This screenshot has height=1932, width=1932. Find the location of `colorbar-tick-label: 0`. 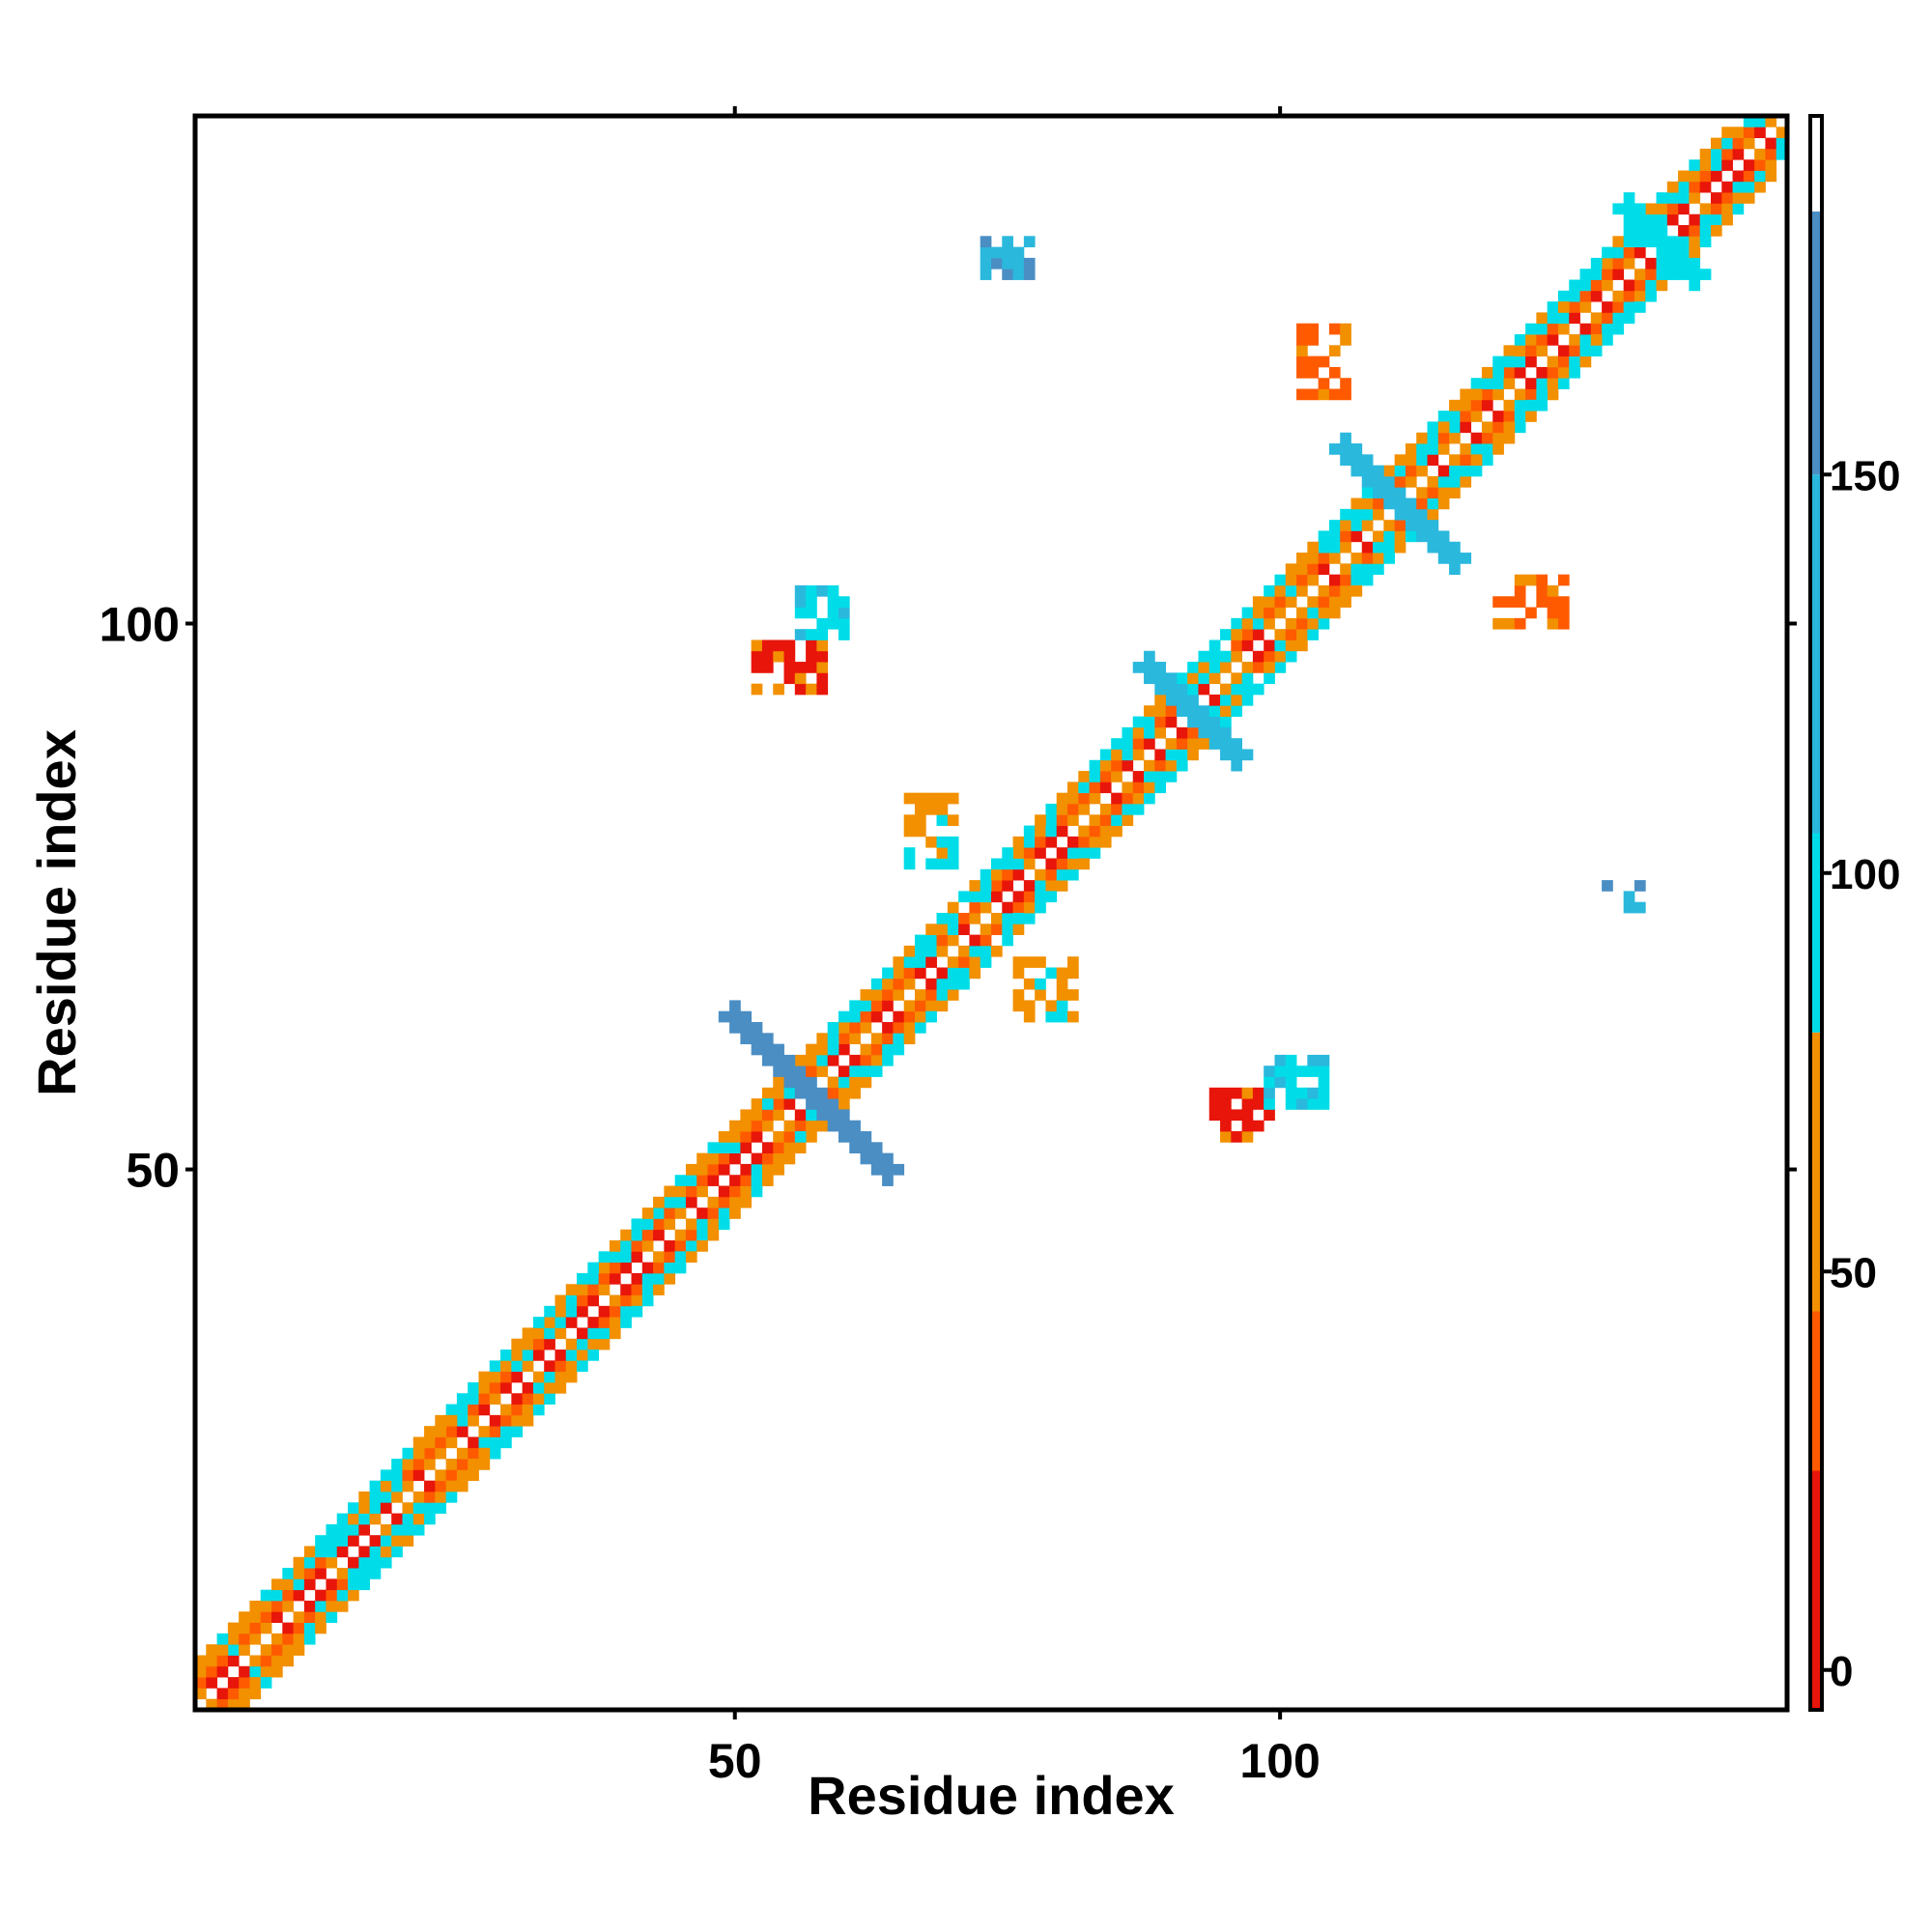

colorbar-tick-label: 0 is located at coordinates (1841, 1671).